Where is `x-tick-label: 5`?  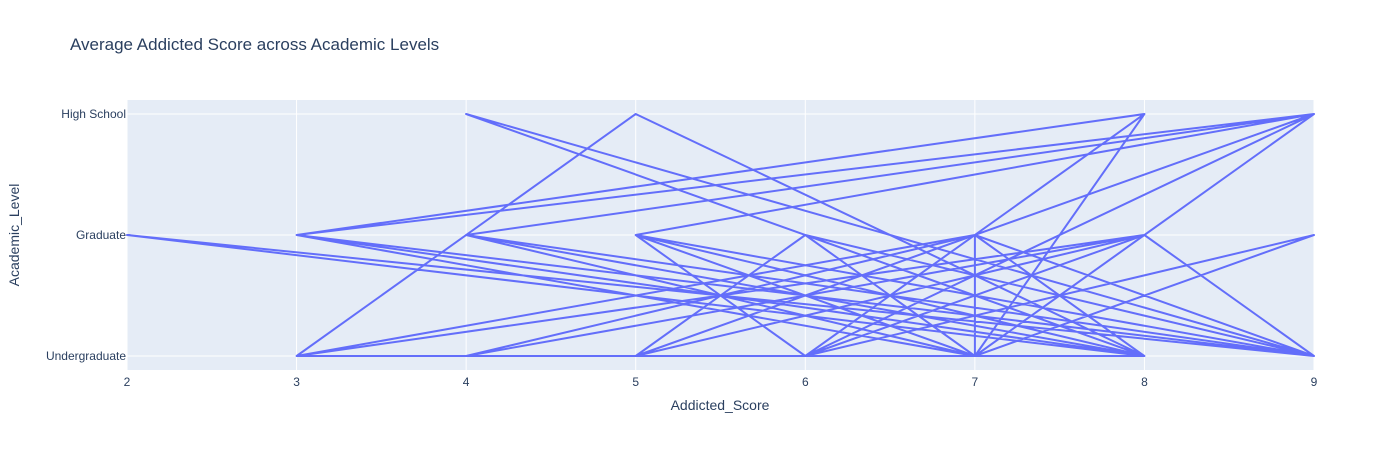 x-tick-label: 5 is located at coordinates (635, 382).